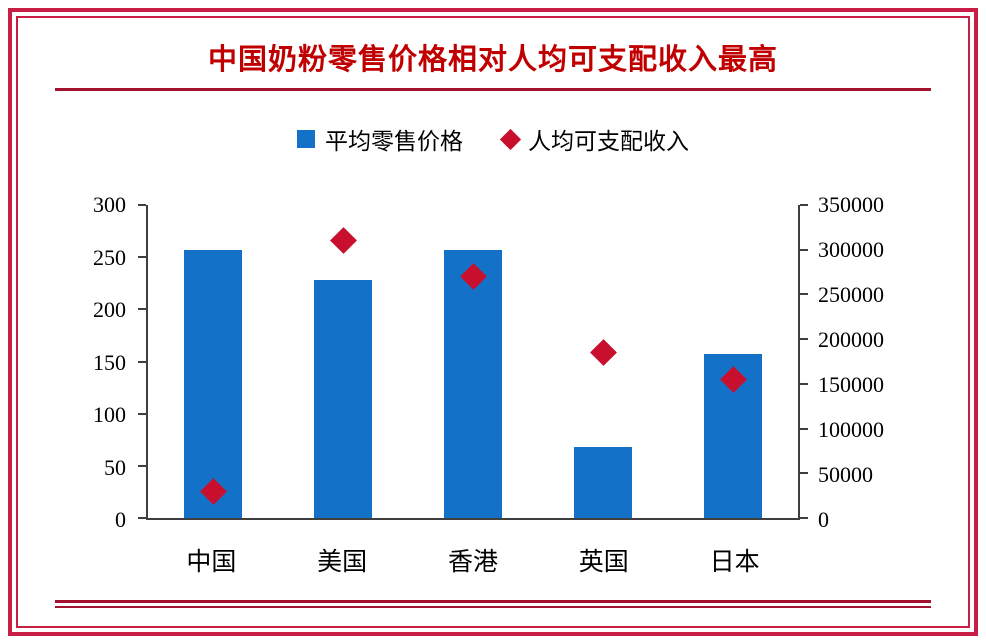  Describe the element at coordinates (603, 482) in the screenshot. I see `bar-英国` at that location.